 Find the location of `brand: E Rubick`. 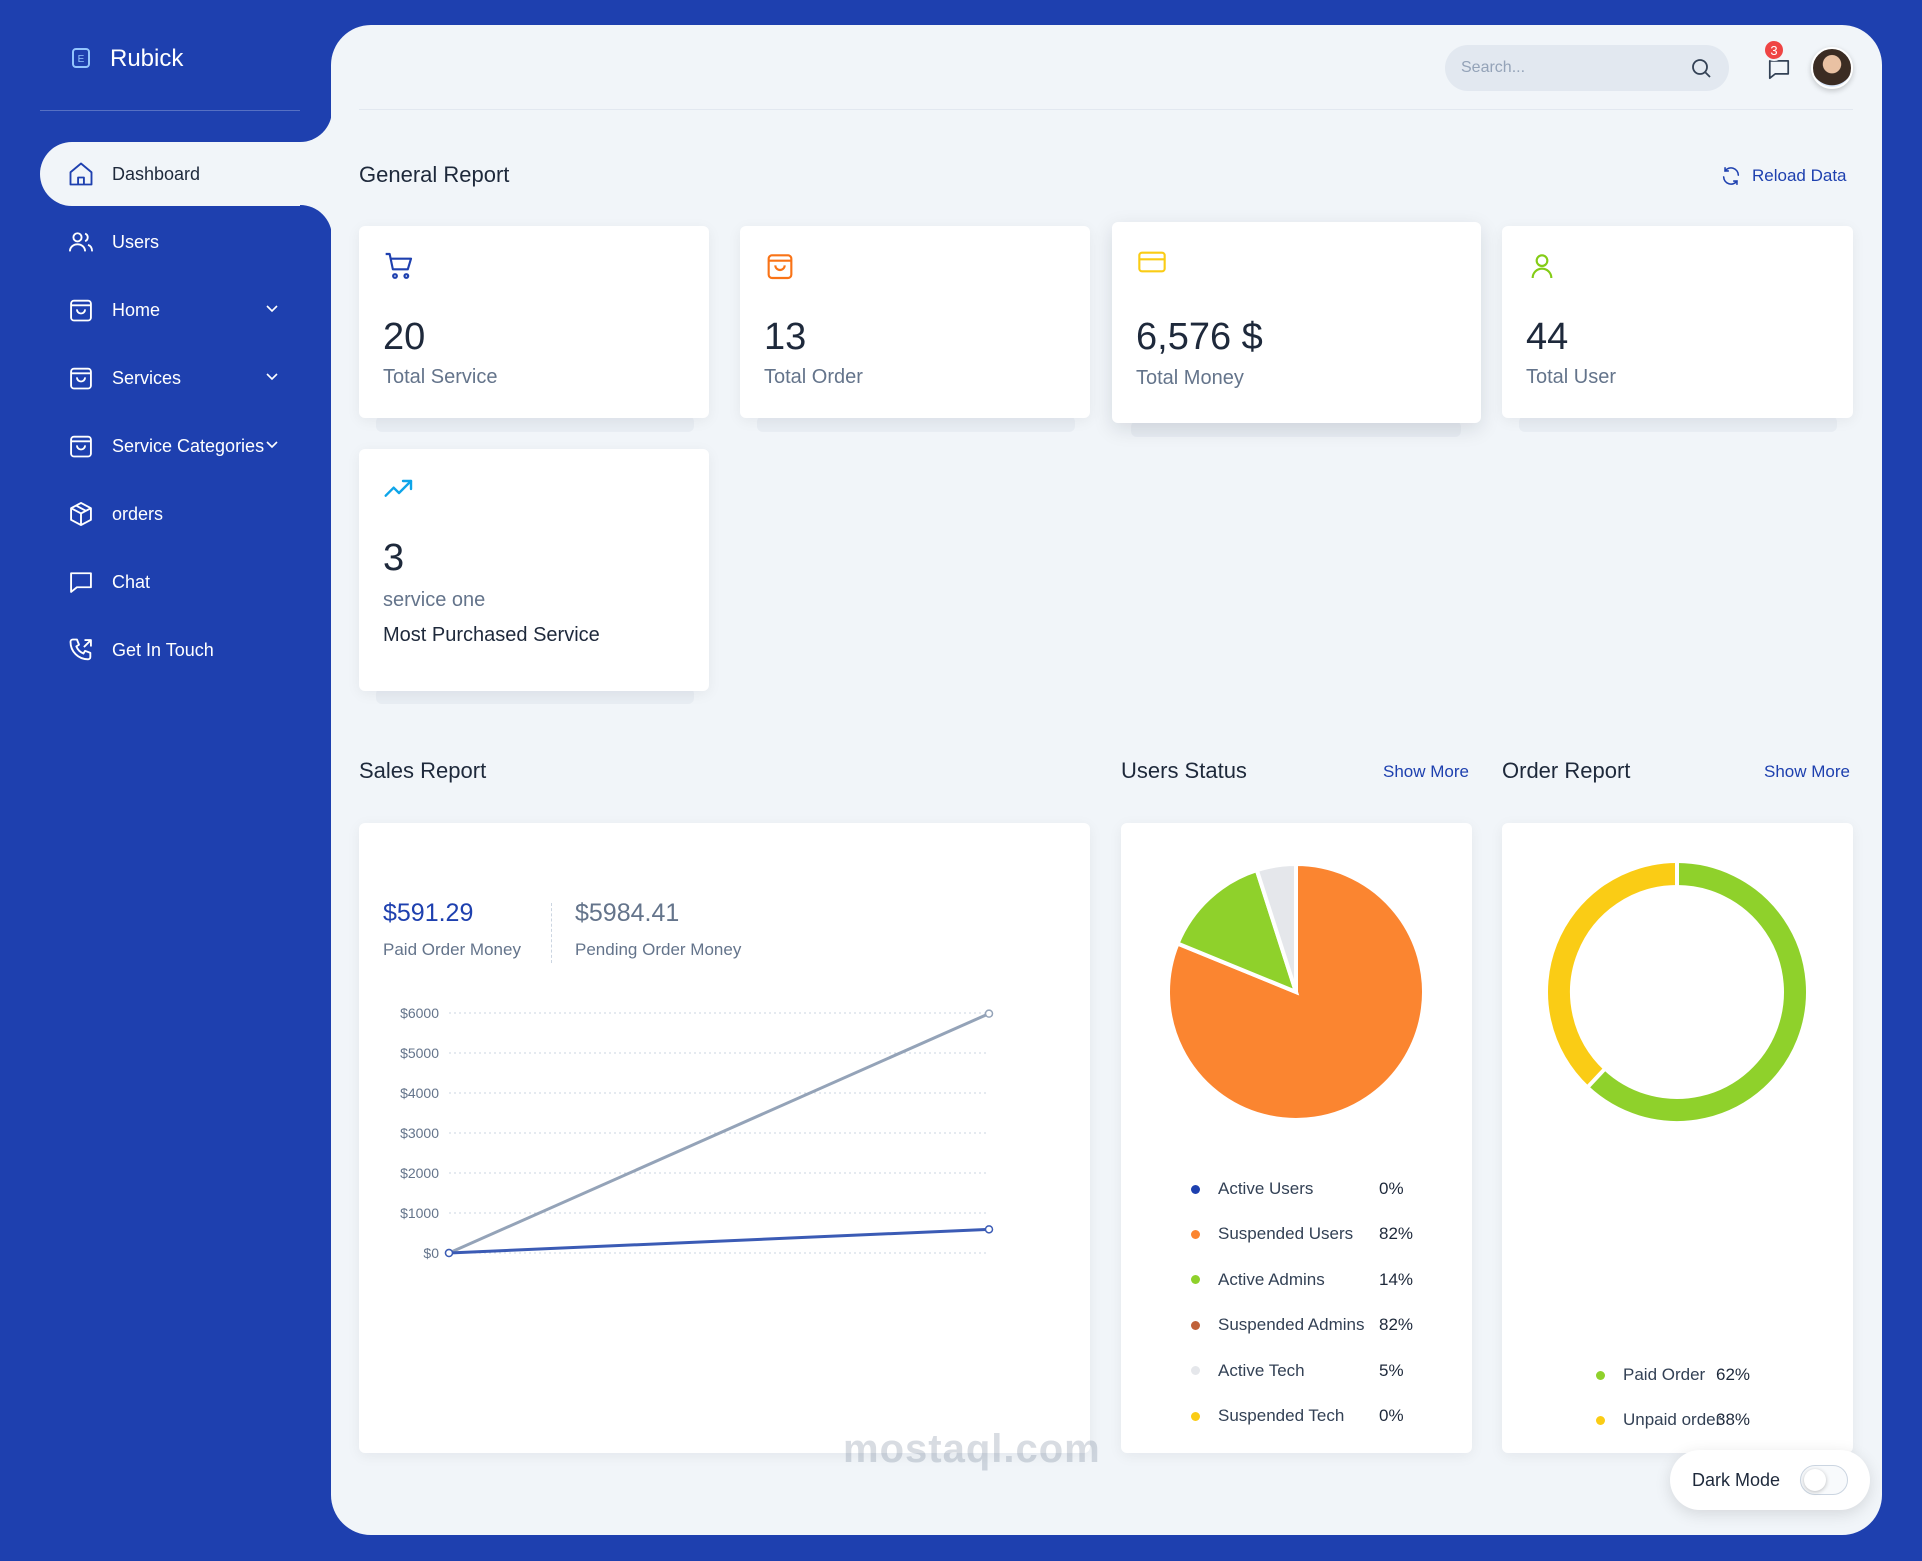

brand: E Rubick is located at coordinates (124, 59).